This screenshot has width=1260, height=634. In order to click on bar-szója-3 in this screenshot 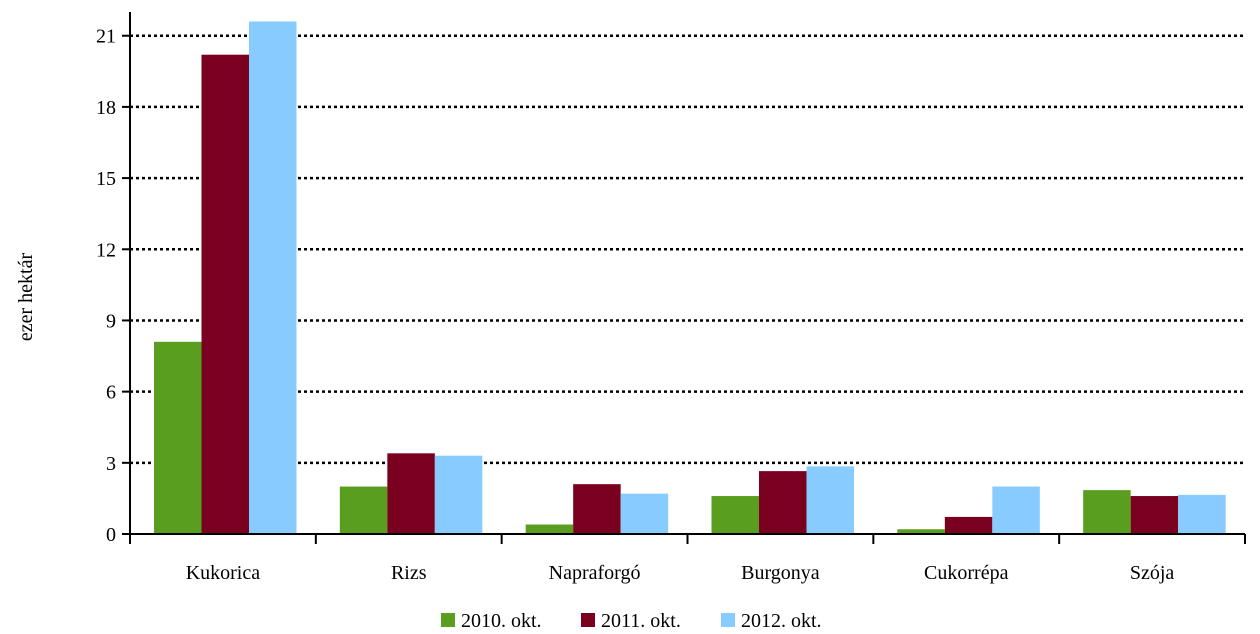, I will do `click(1202, 514)`.